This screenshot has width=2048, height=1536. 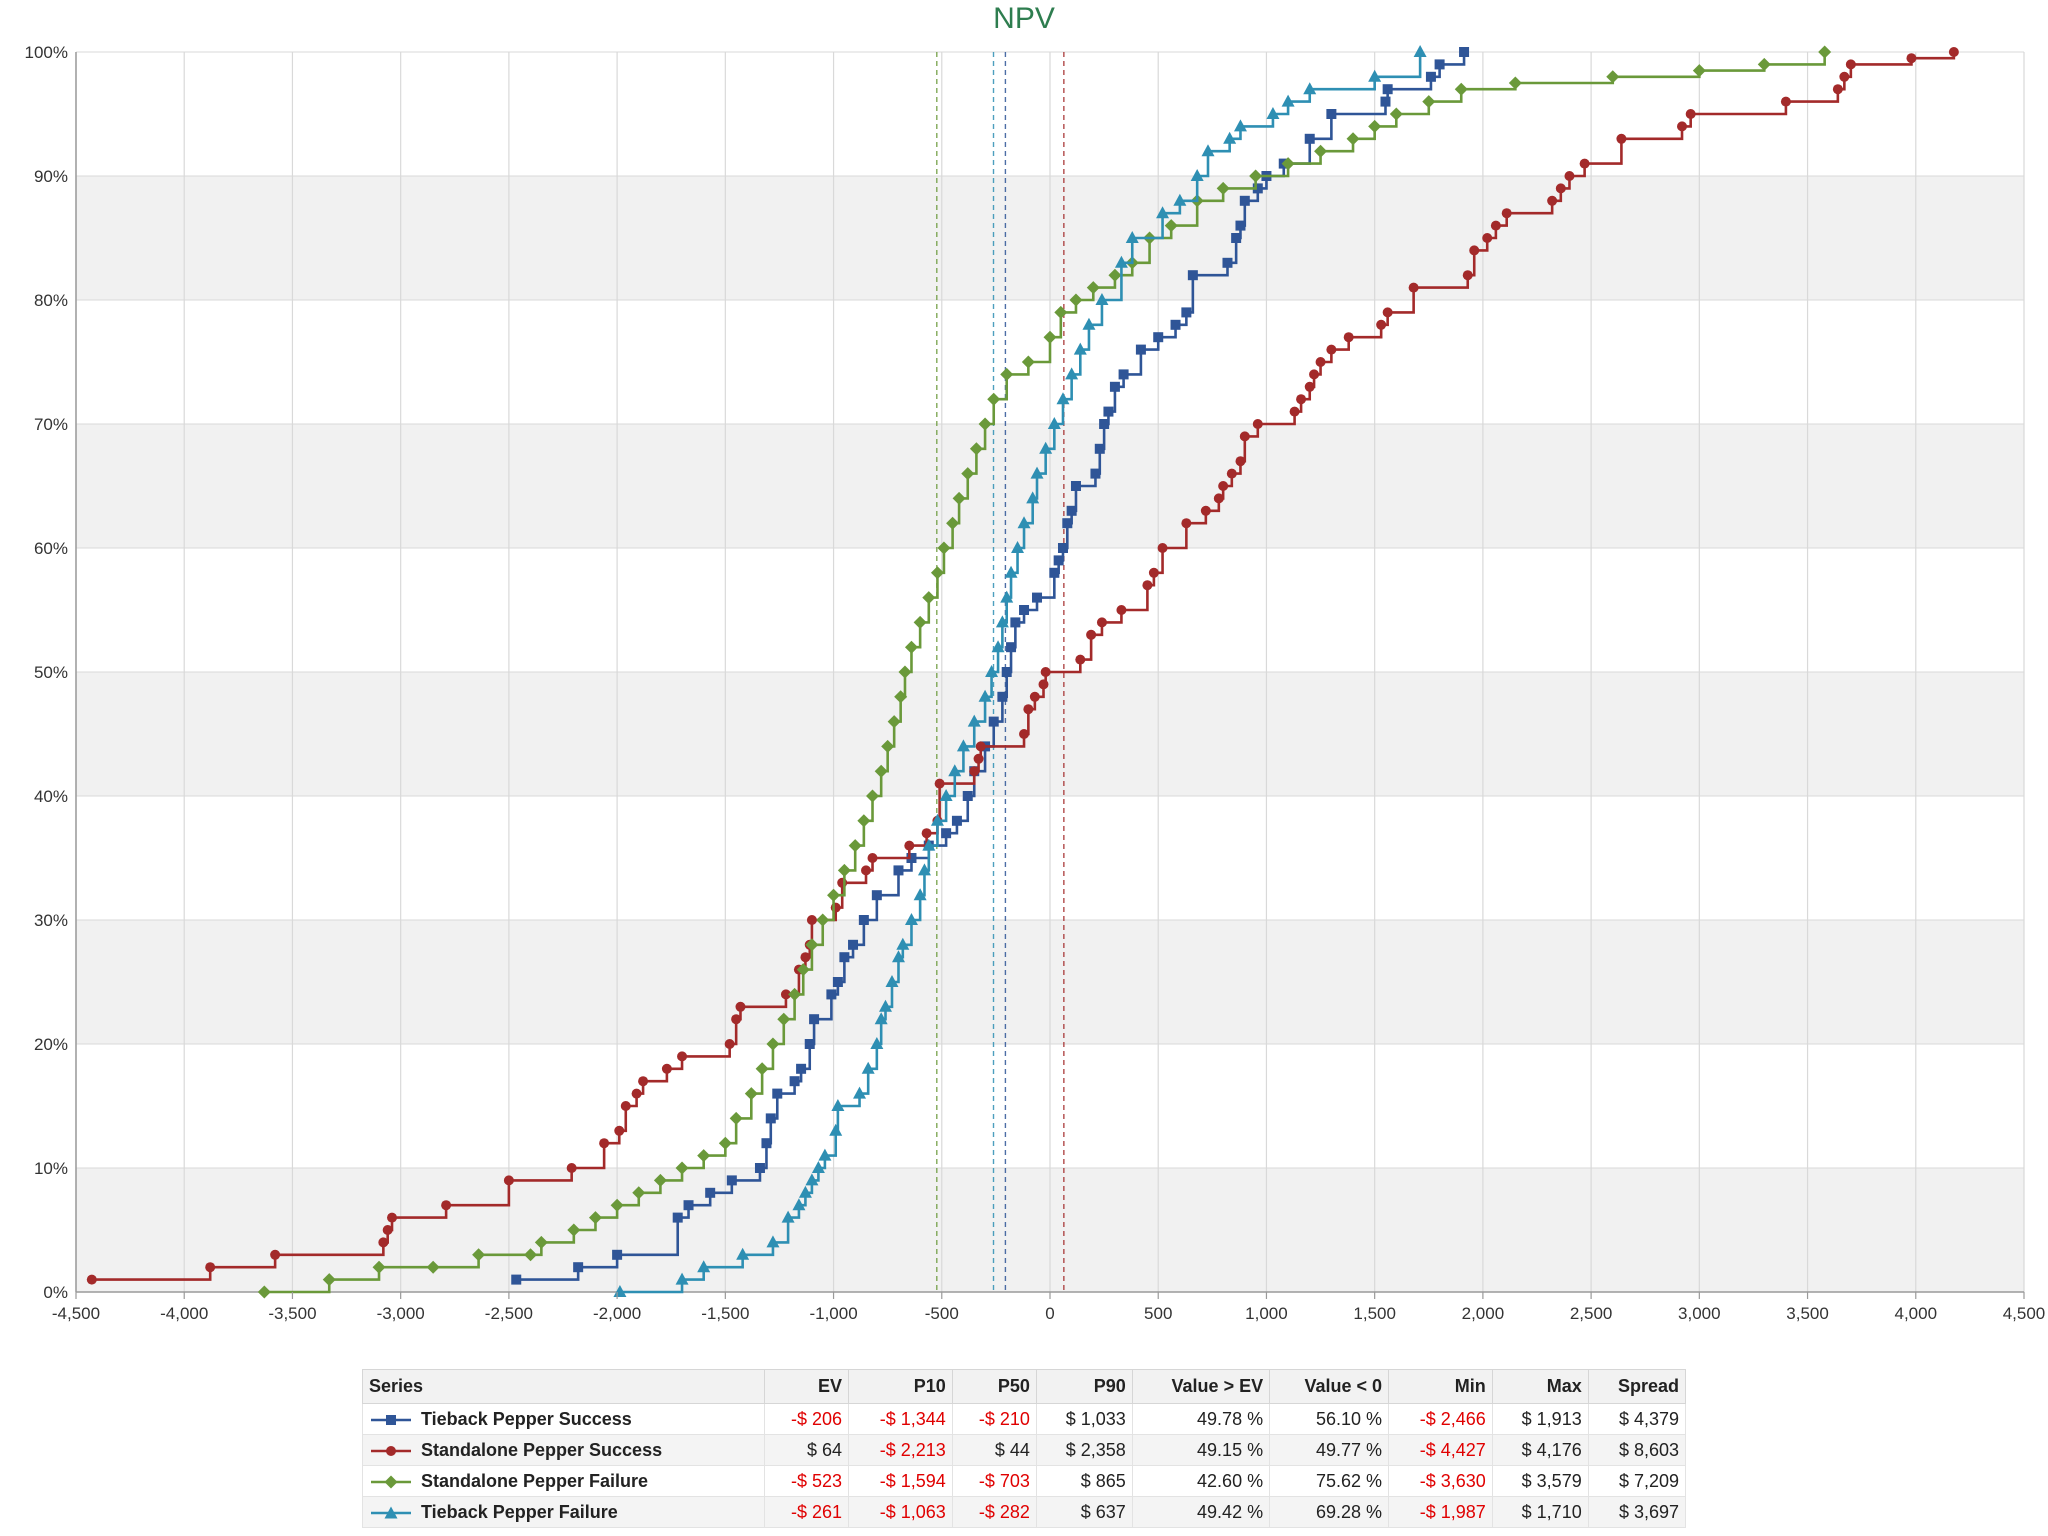 I want to click on x-tick-label: 4,500, so click(x=2024, y=1313).